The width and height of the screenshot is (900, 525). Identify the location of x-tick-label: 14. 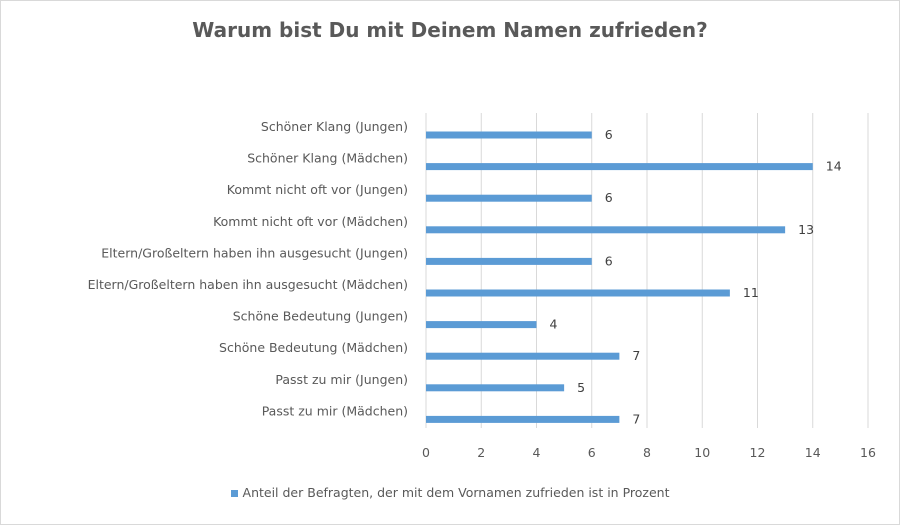
(813, 452).